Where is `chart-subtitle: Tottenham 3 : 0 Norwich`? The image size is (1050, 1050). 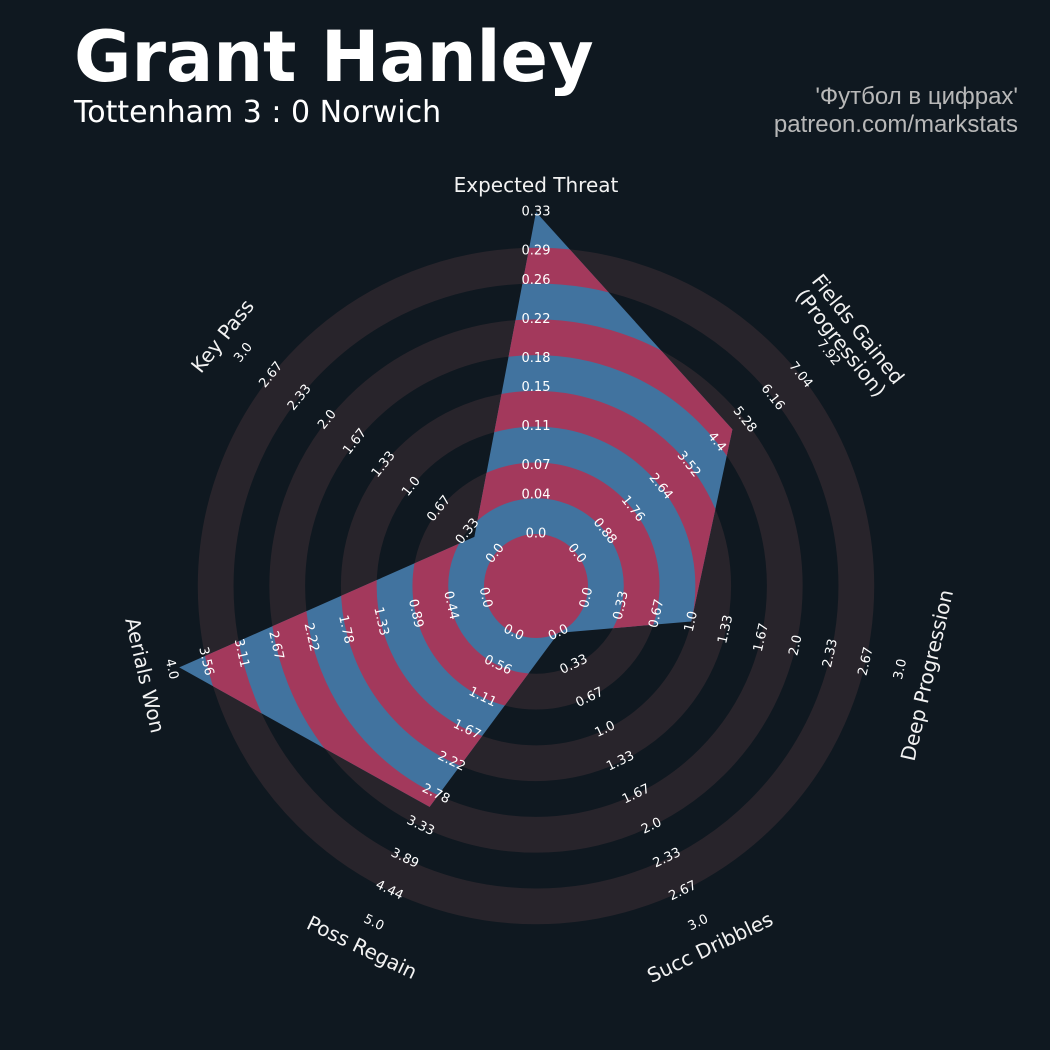 chart-subtitle: Tottenham 3 : 0 Norwich is located at coordinates (257, 112).